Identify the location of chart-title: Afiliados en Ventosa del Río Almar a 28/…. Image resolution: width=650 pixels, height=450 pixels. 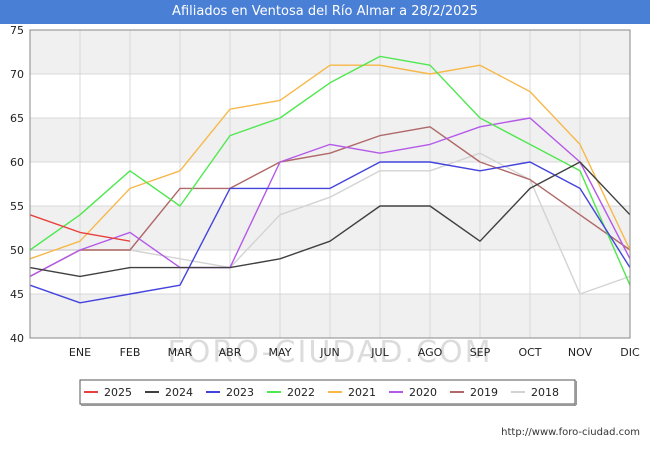
(325, 12).